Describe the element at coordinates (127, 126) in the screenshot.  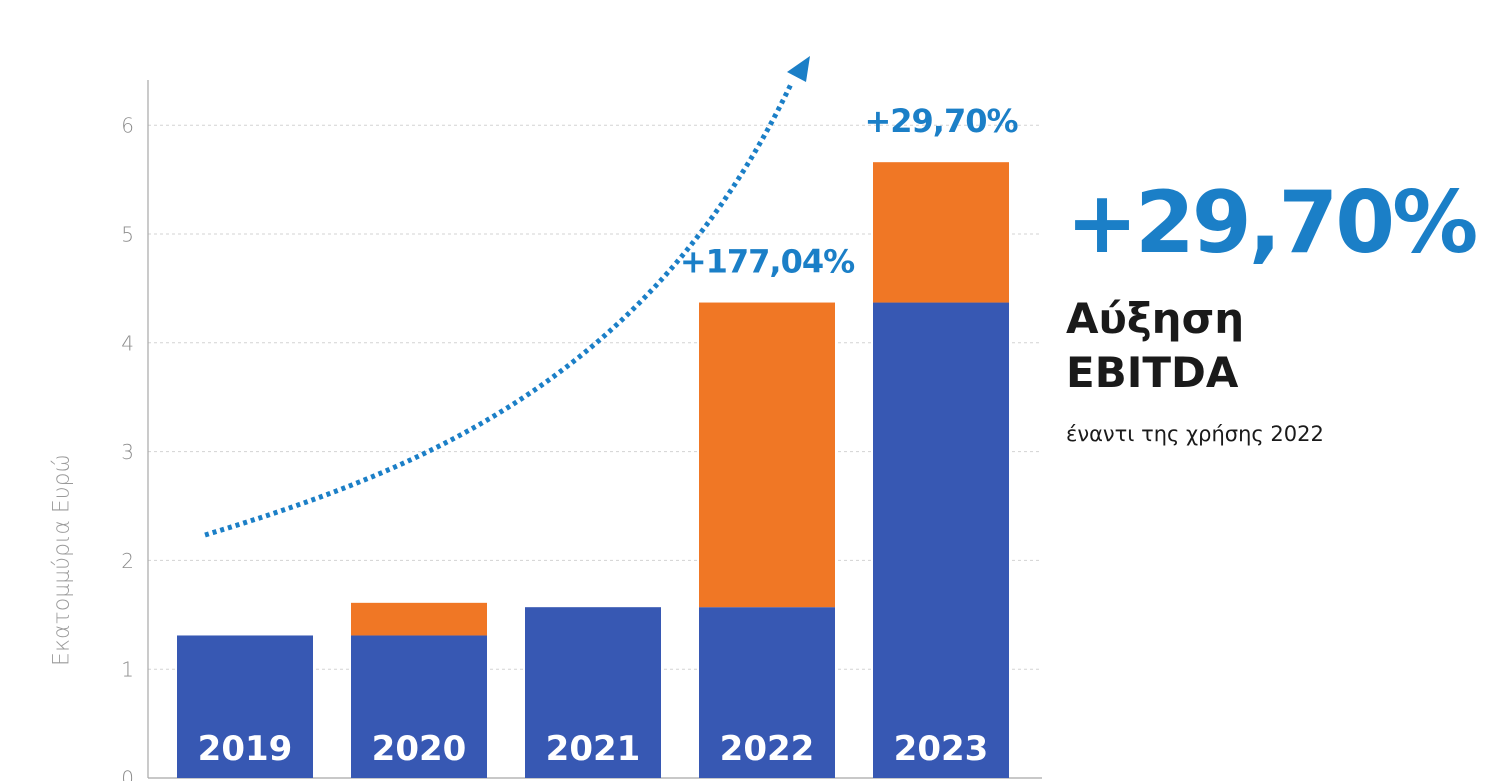
I see `y-tick-label: 6` at that location.